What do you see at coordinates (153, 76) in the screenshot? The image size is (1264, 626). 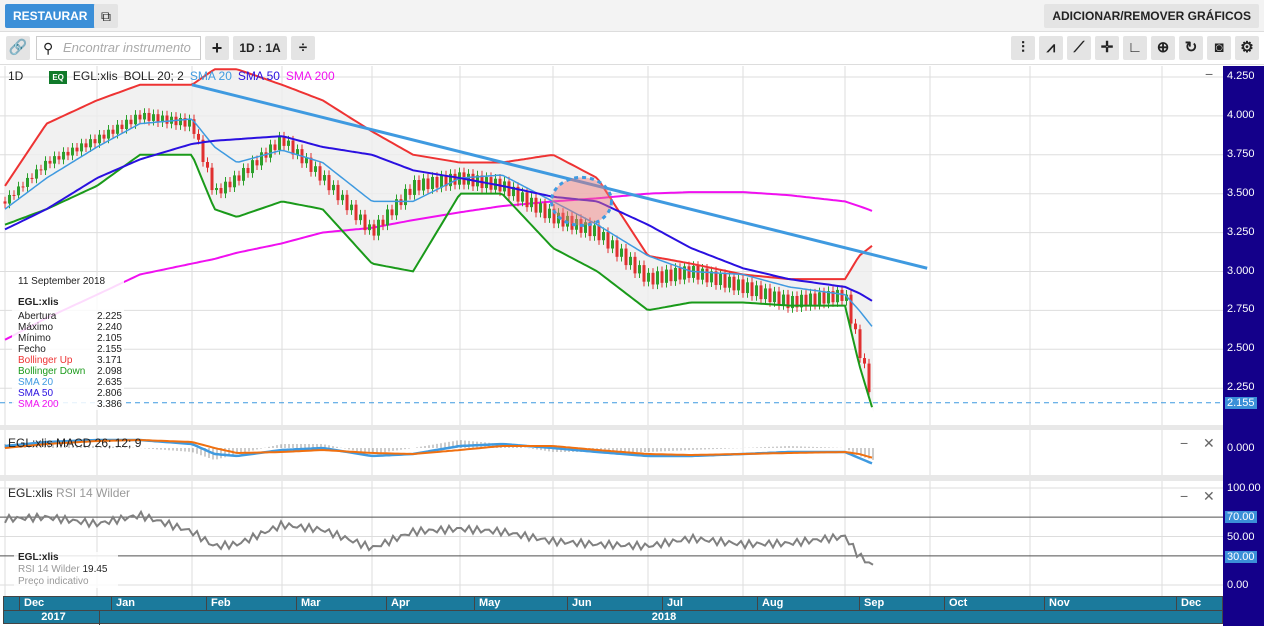 I see `boll-label: BOLL 20; 2` at bounding box center [153, 76].